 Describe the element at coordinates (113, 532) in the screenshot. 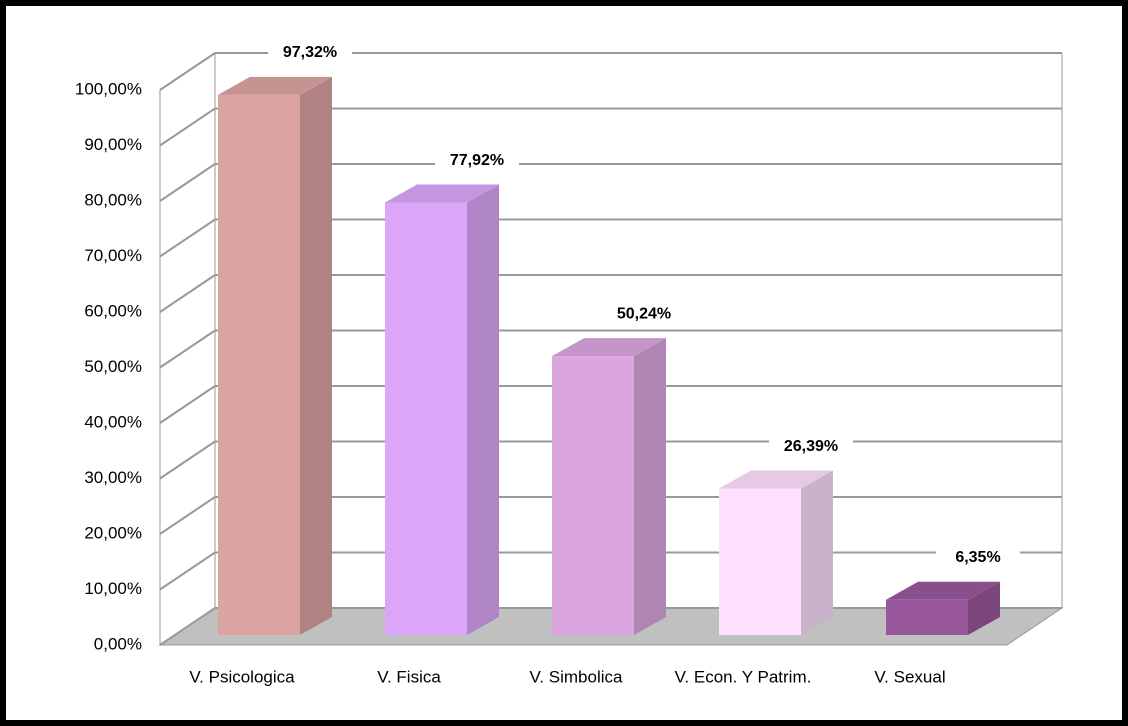

I see `y-tick-label: 20,00%` at that location.